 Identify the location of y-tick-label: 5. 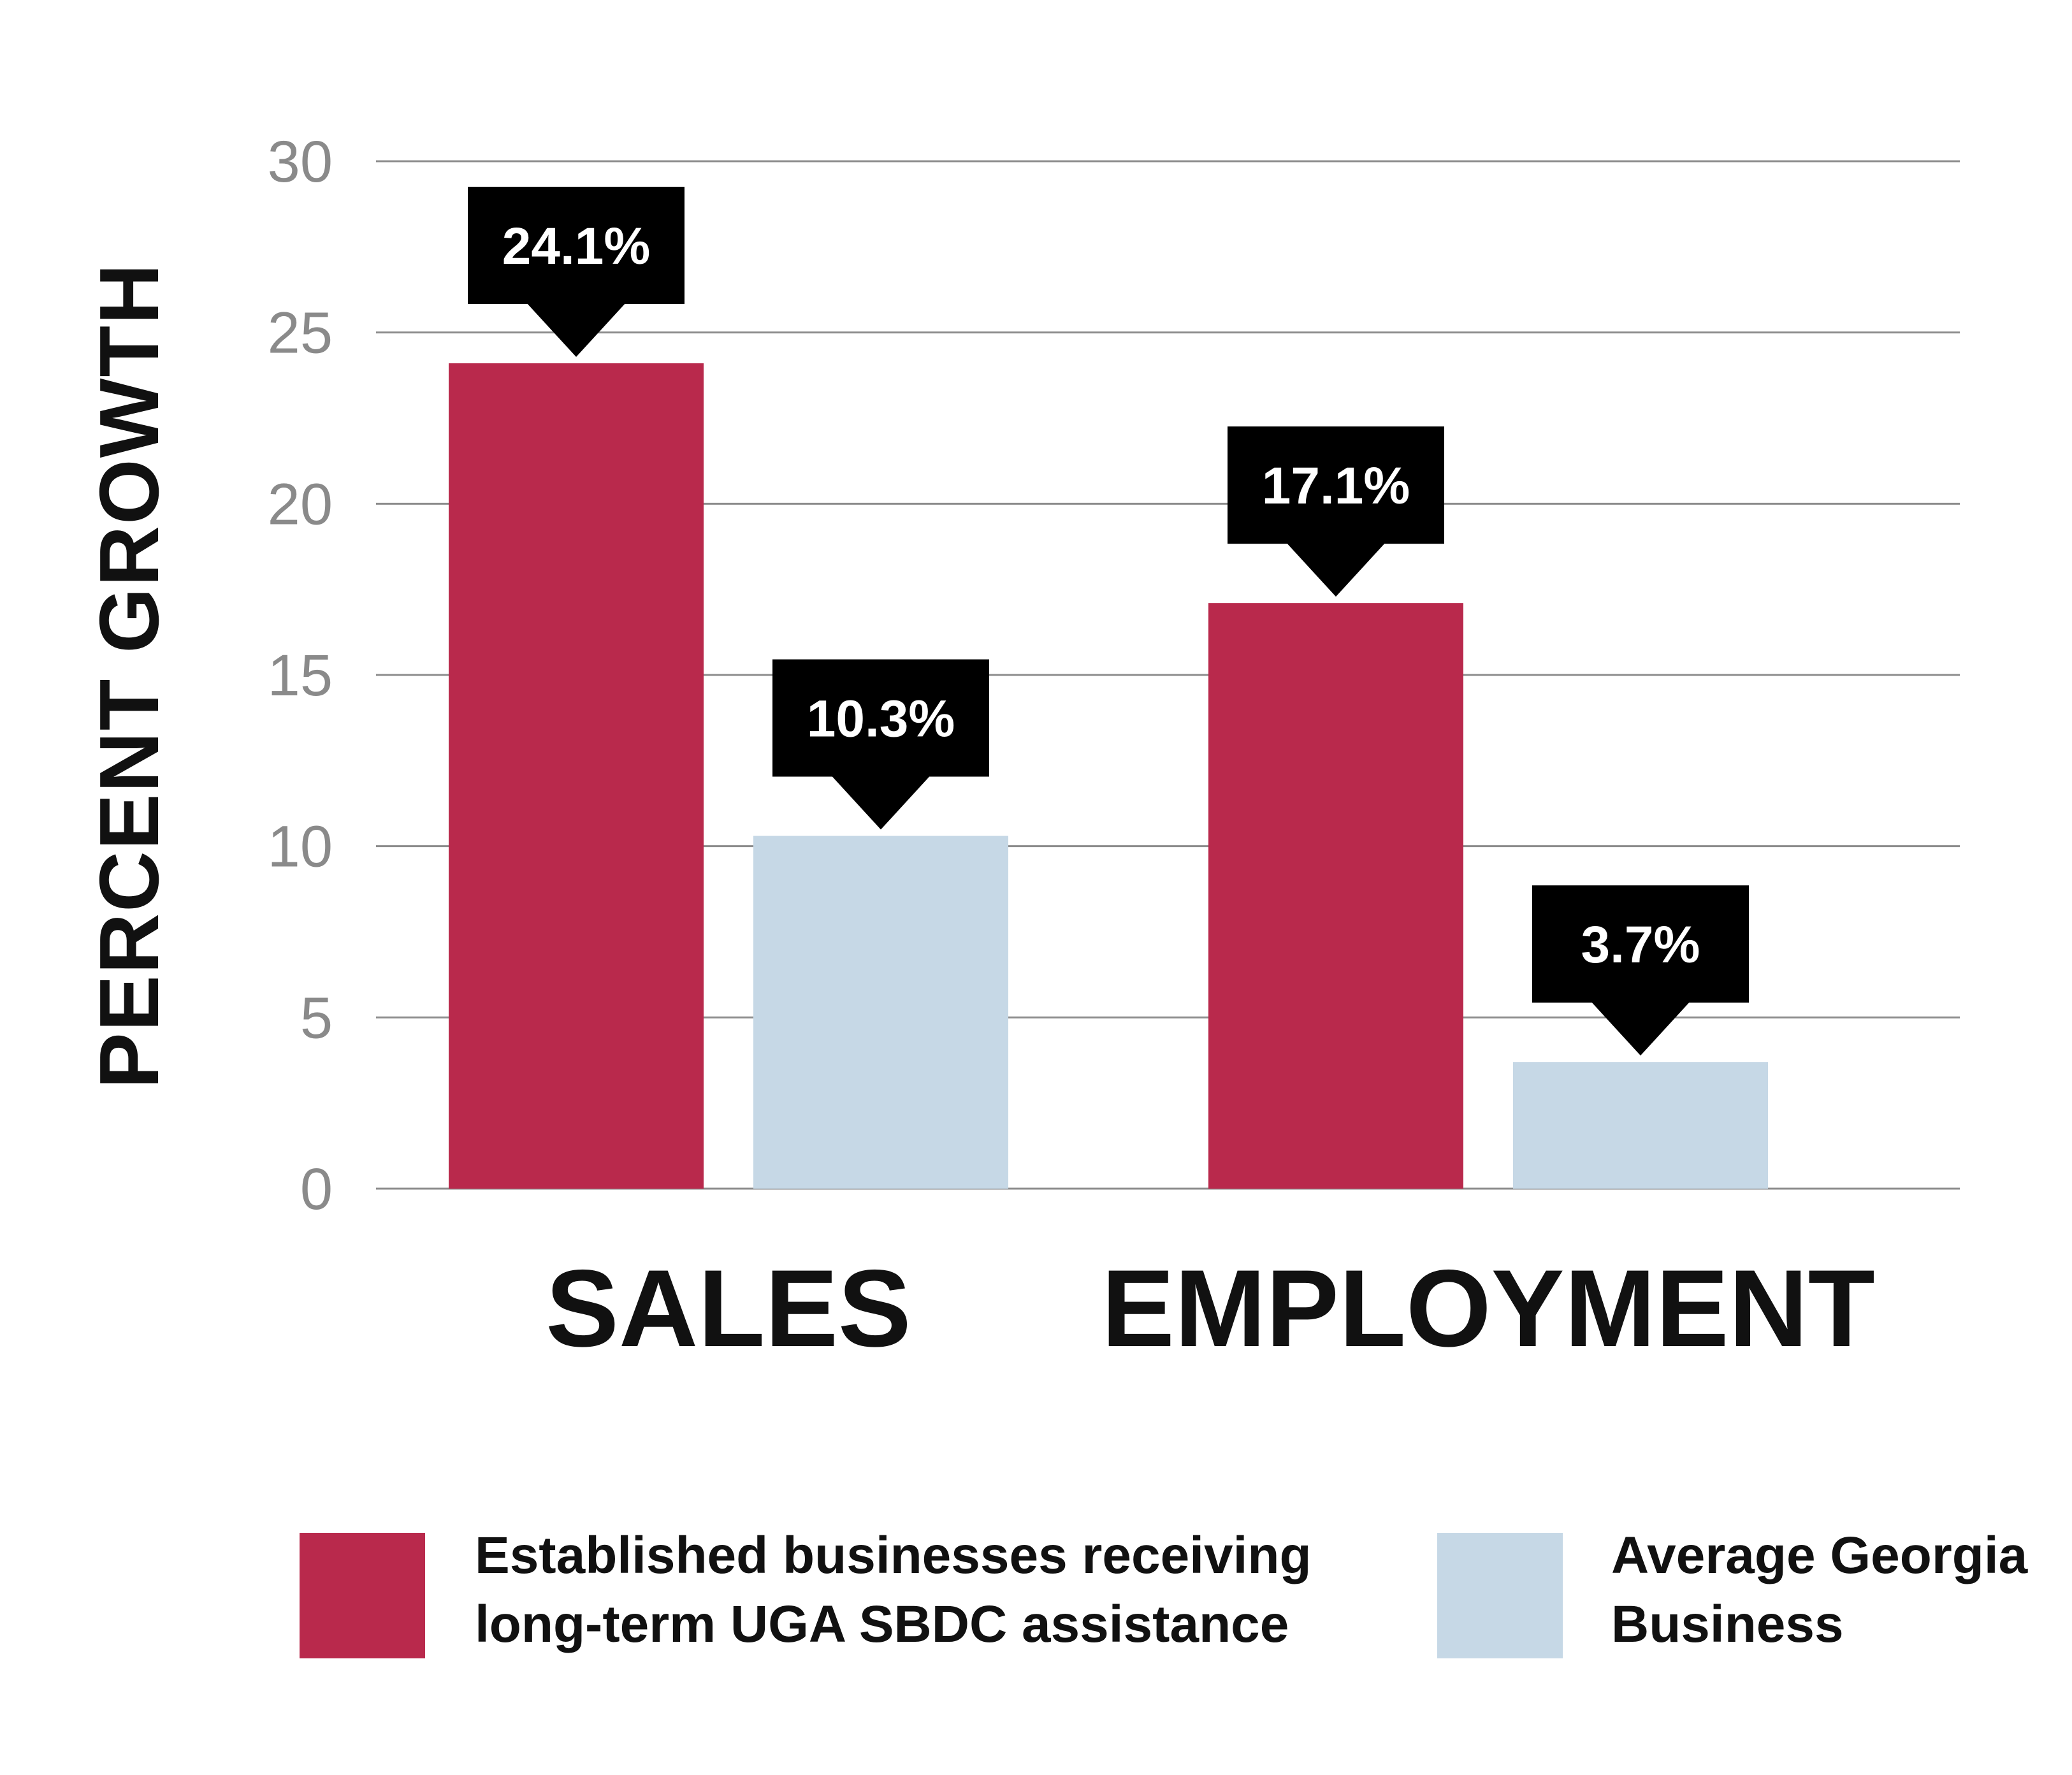
(316, 1017).